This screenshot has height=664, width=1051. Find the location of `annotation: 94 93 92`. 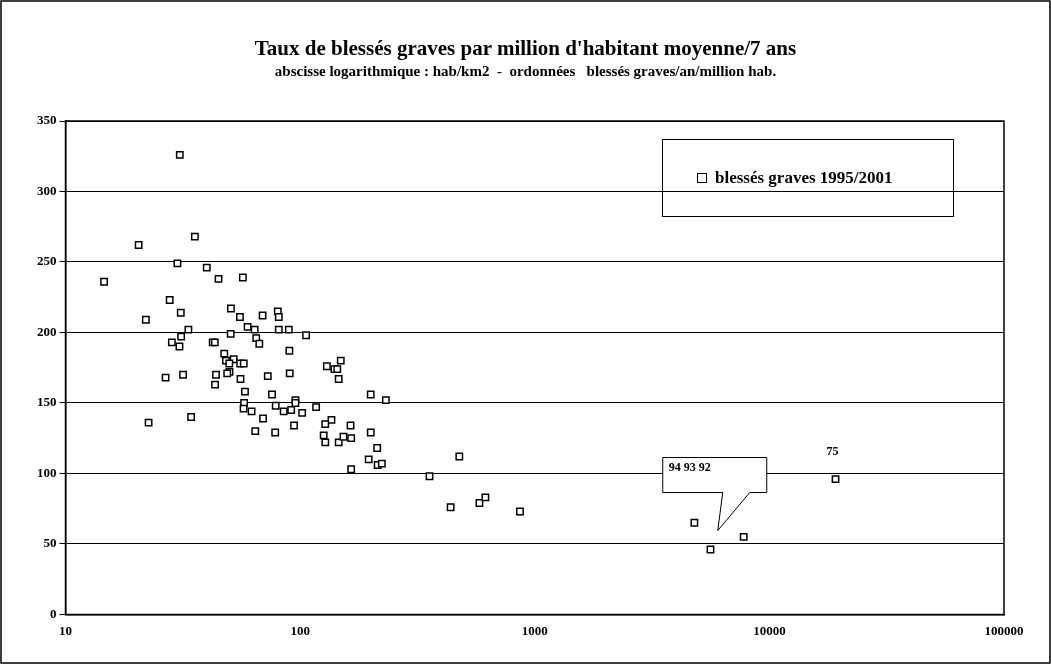

annotation: 94 93 92 is located at coordinates (689, 466).